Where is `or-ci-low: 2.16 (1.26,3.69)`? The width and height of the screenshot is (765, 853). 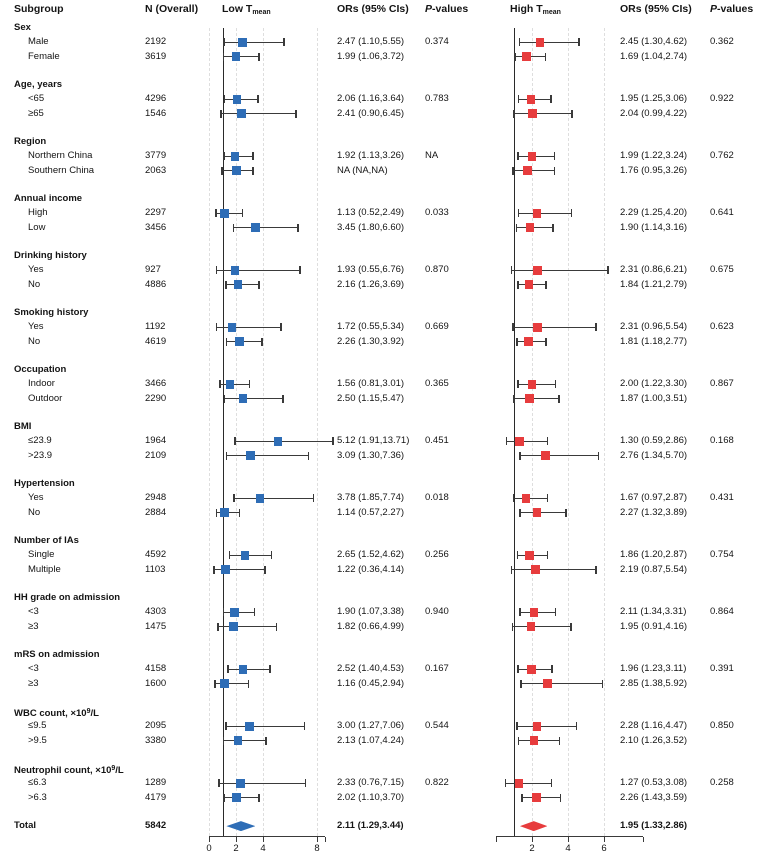 or-ci-low: 2.16 (1.26,3.69) is located at coordinates (371, 284).